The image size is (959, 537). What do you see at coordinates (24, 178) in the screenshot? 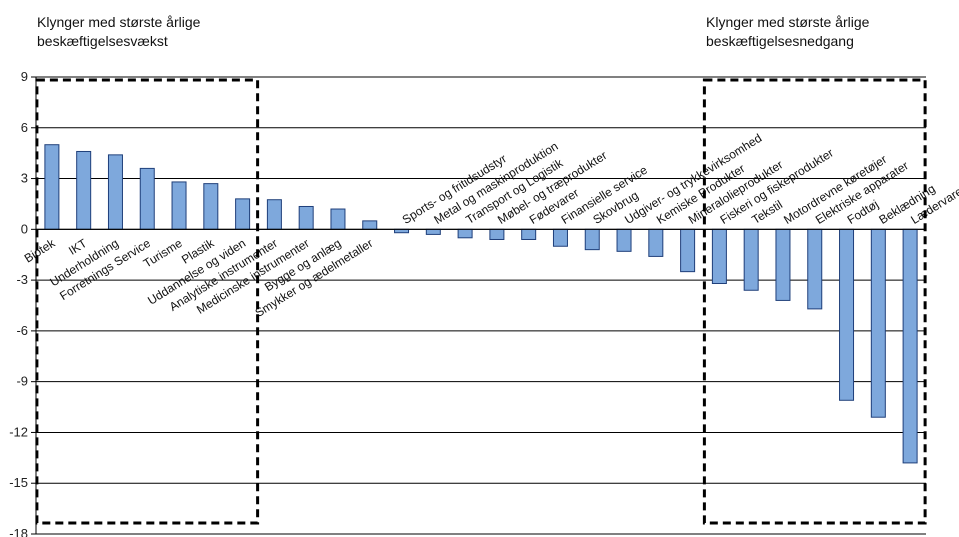
I see `y-tick-label: 3` at bounding box center [24, 178].